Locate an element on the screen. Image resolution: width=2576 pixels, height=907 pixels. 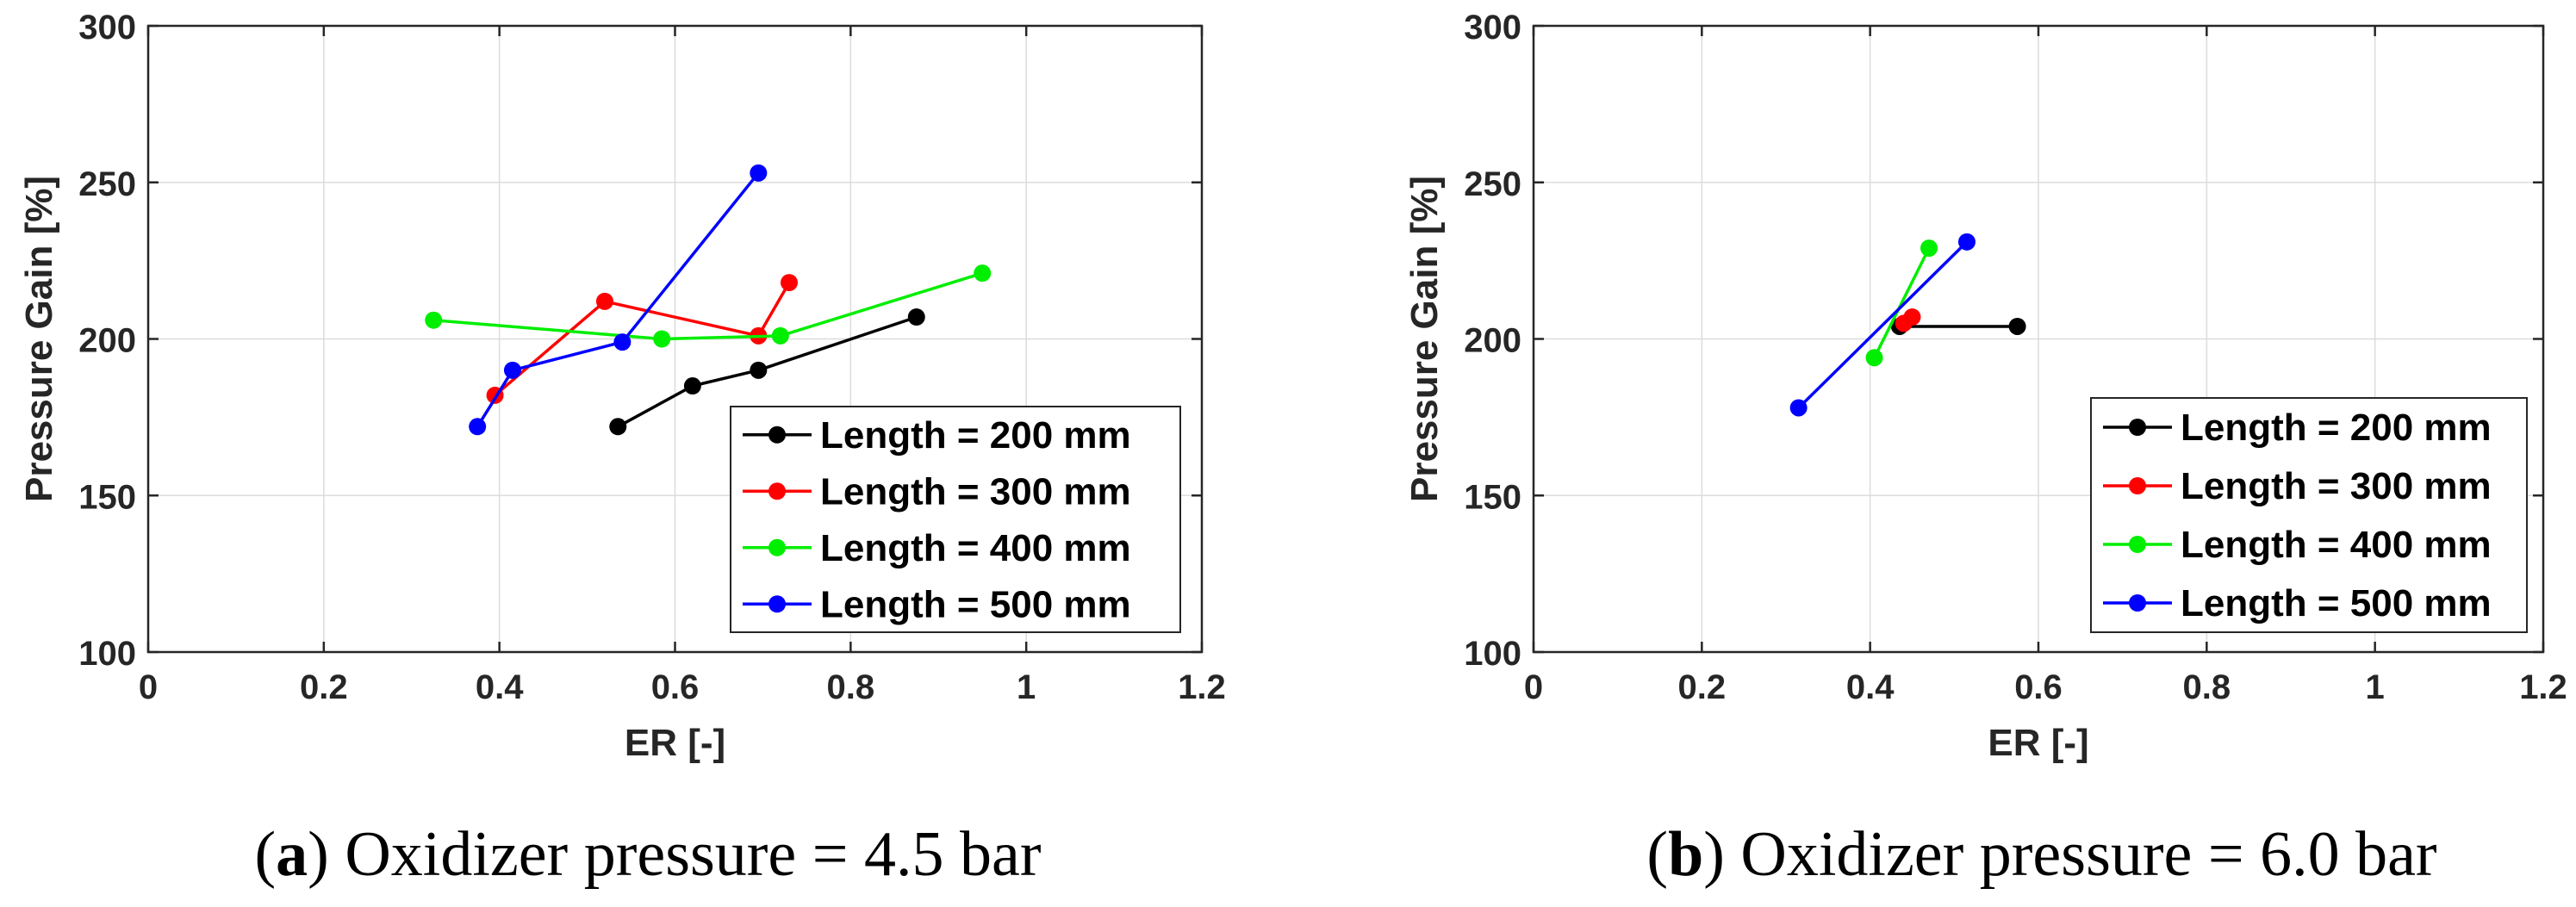
caption-text: Oxidizer pressure = 6.0 bar is located at coordinates (2088, 854).